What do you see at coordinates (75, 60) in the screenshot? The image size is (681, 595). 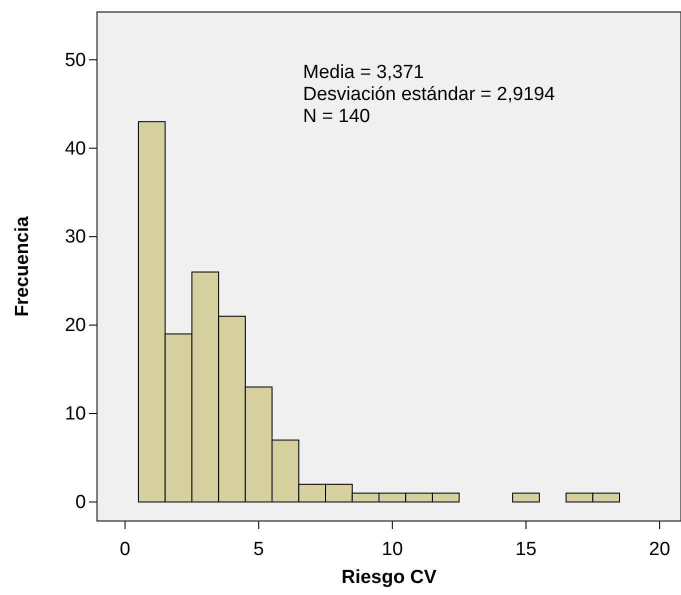 I see `y-tick-label: 50` at bounding box center [75, 60].